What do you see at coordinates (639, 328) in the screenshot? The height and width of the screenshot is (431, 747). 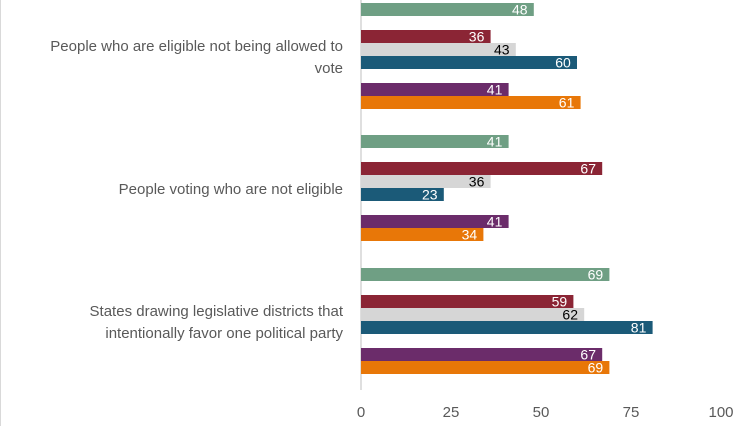 I see `data-label-series-4-category-3: 81` at bounding box center [639, 328].